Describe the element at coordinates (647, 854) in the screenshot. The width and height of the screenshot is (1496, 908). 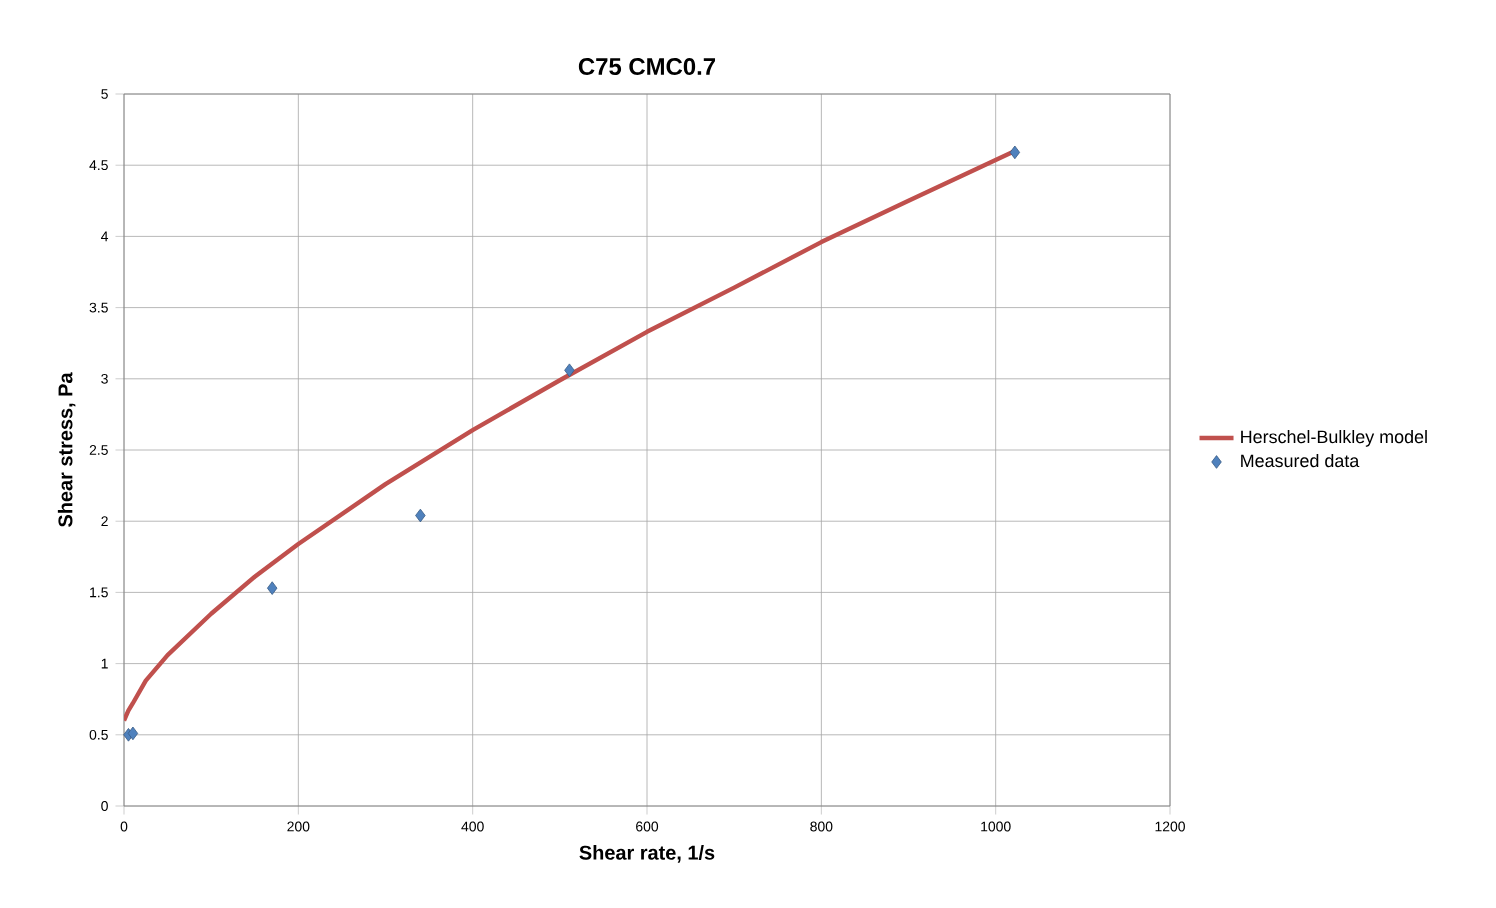
I see `x-axis-title: Shear rate, 1/s` at that location.